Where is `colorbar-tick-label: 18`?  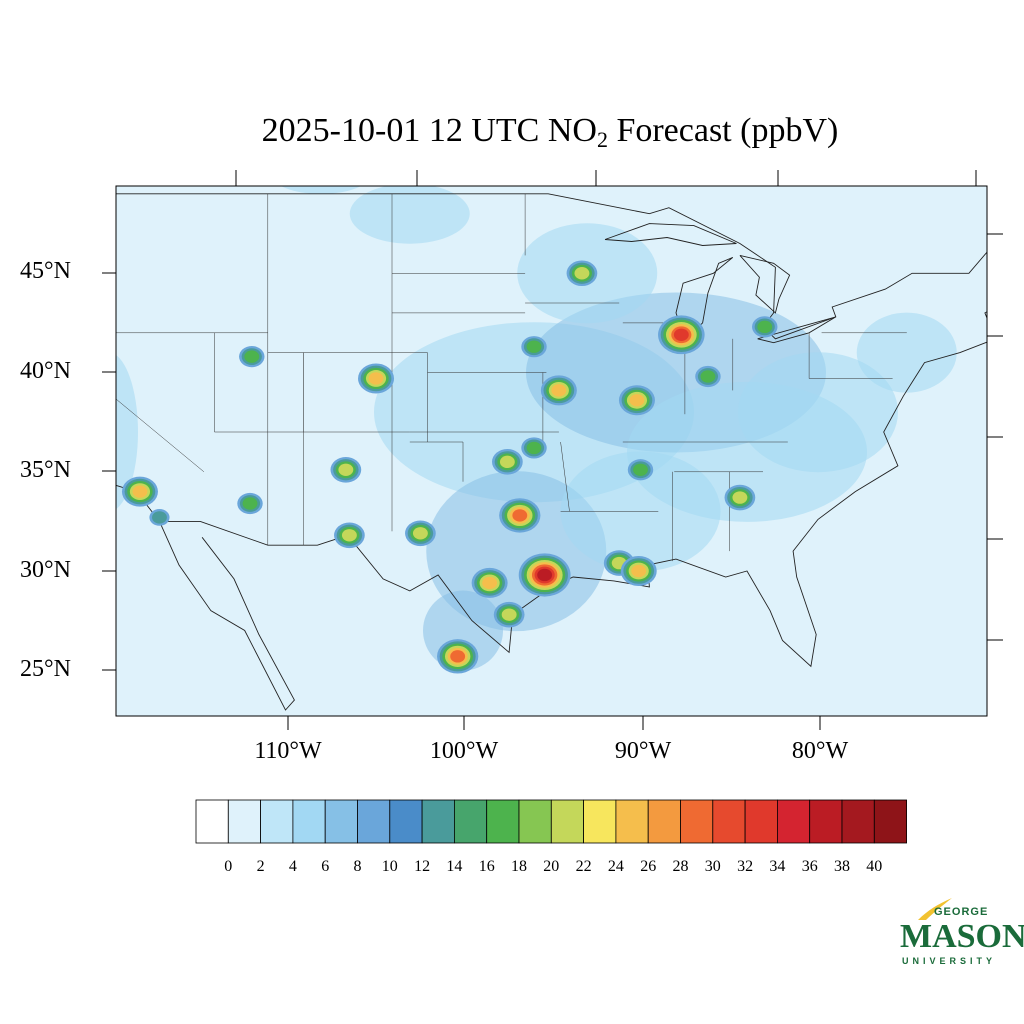 colorbar-tick-label: 18 is located at coordinates (519, 866).